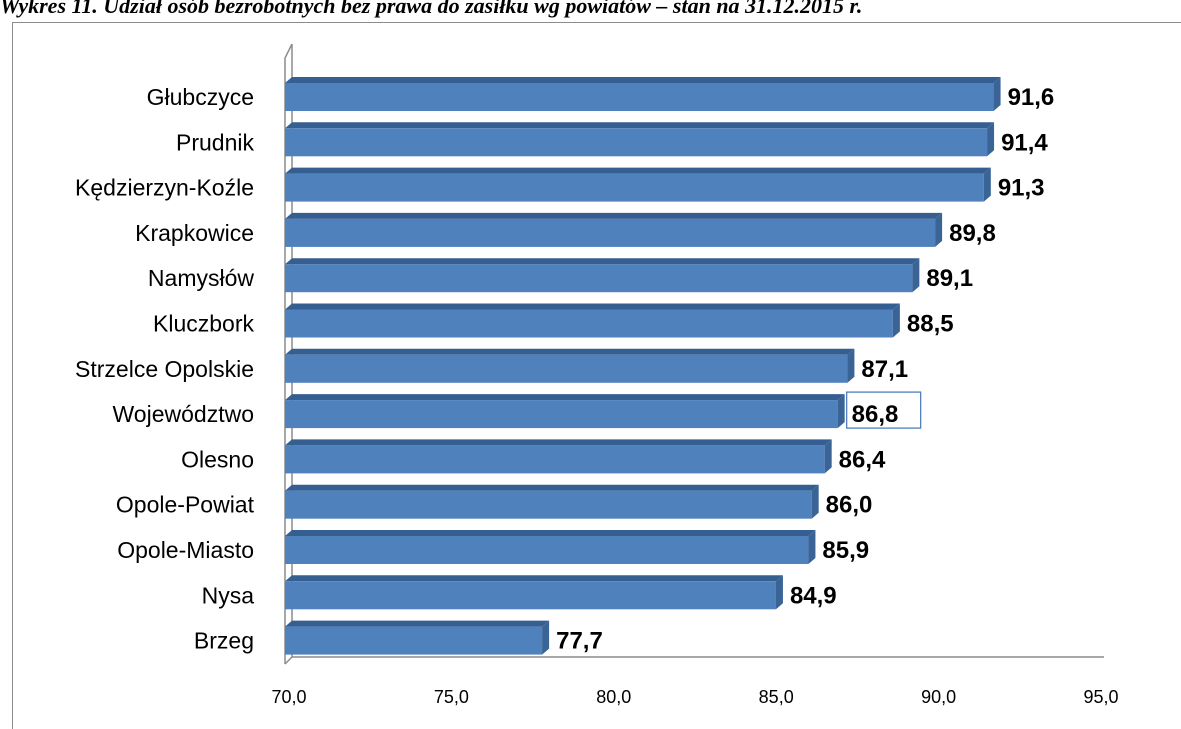  Describe the element at coordinates (224, 641) in the screenshot. I see `category-label: Brzeg` at that location.